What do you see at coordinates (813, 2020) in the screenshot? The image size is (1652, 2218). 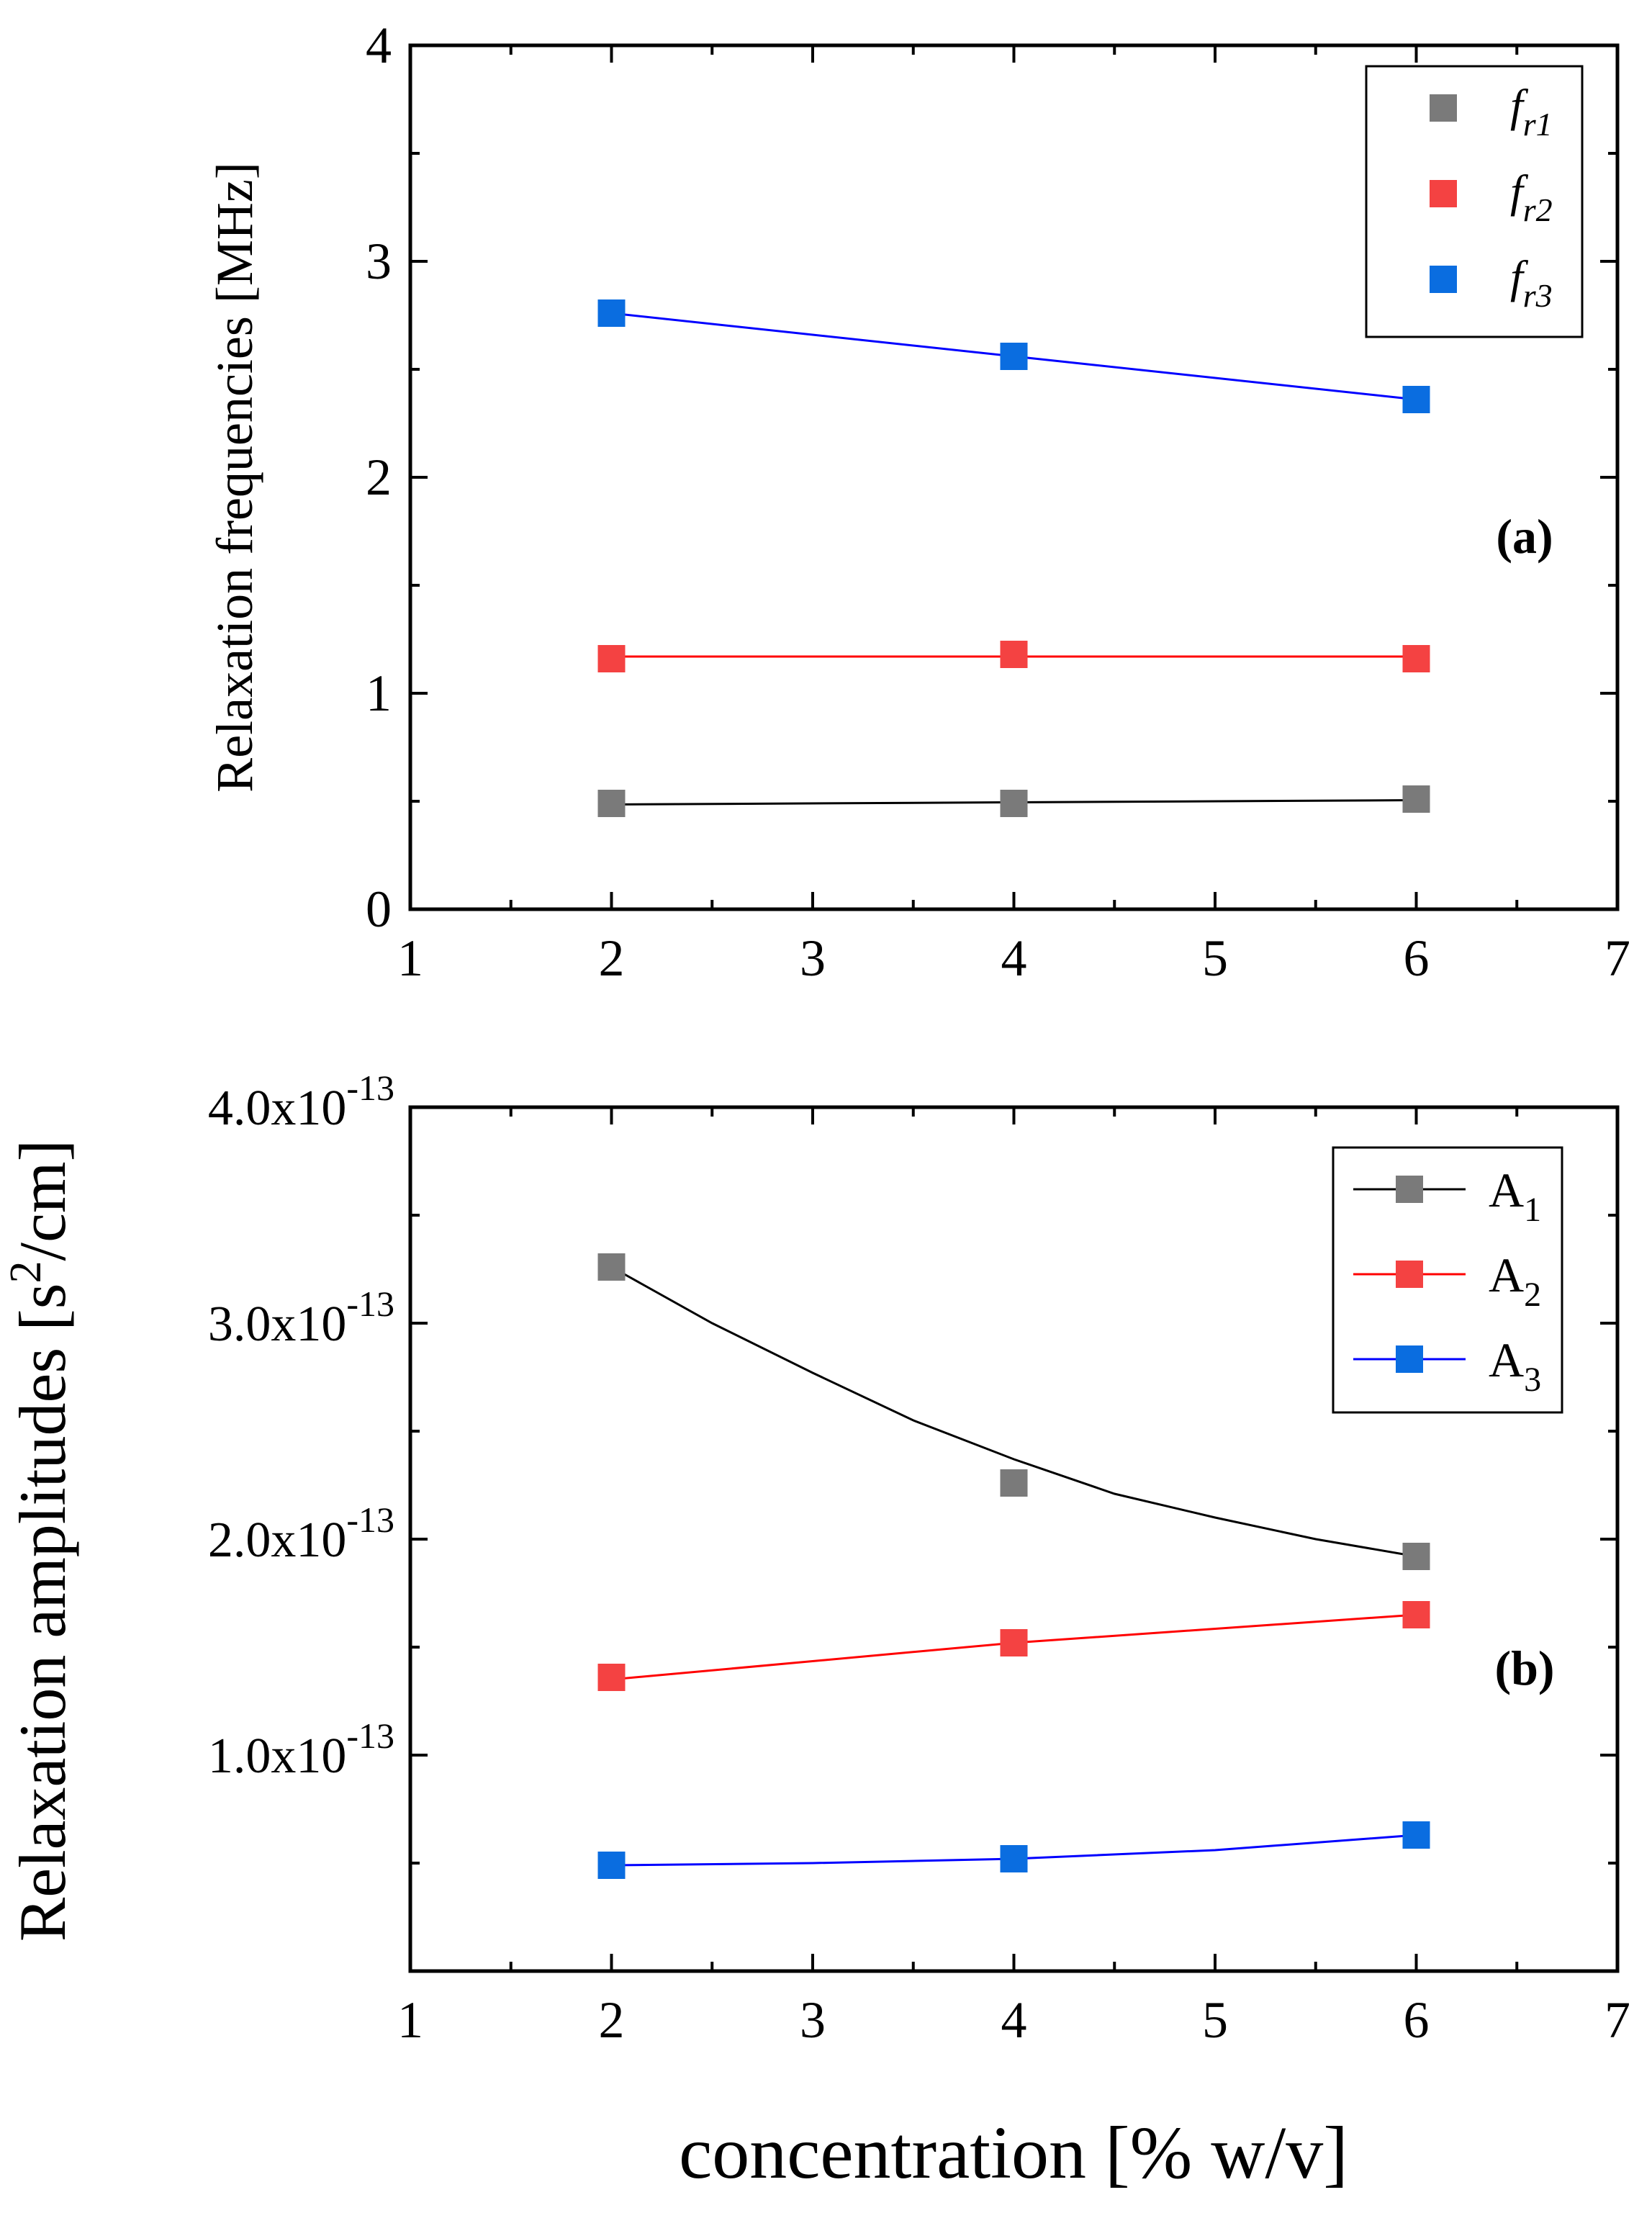 I see `b-x-tick-label: 3` at bounding box center [813, 2020].